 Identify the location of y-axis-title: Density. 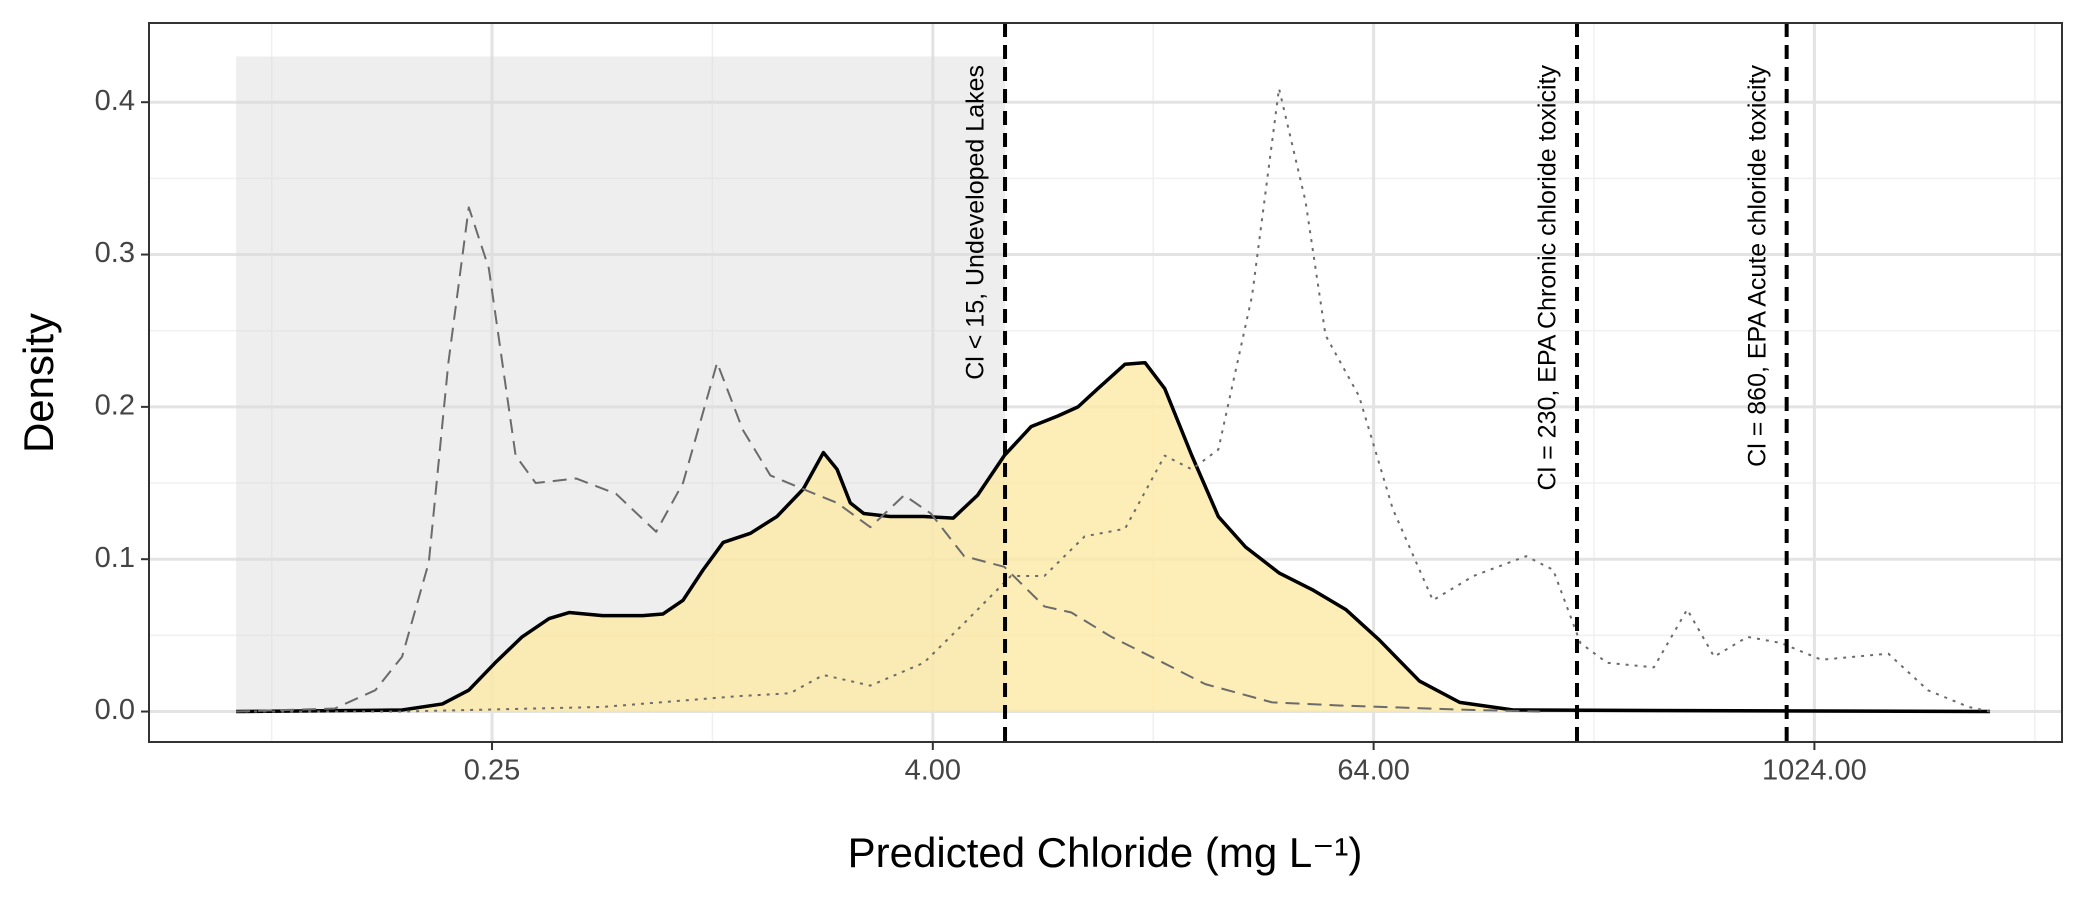
(38, 383).